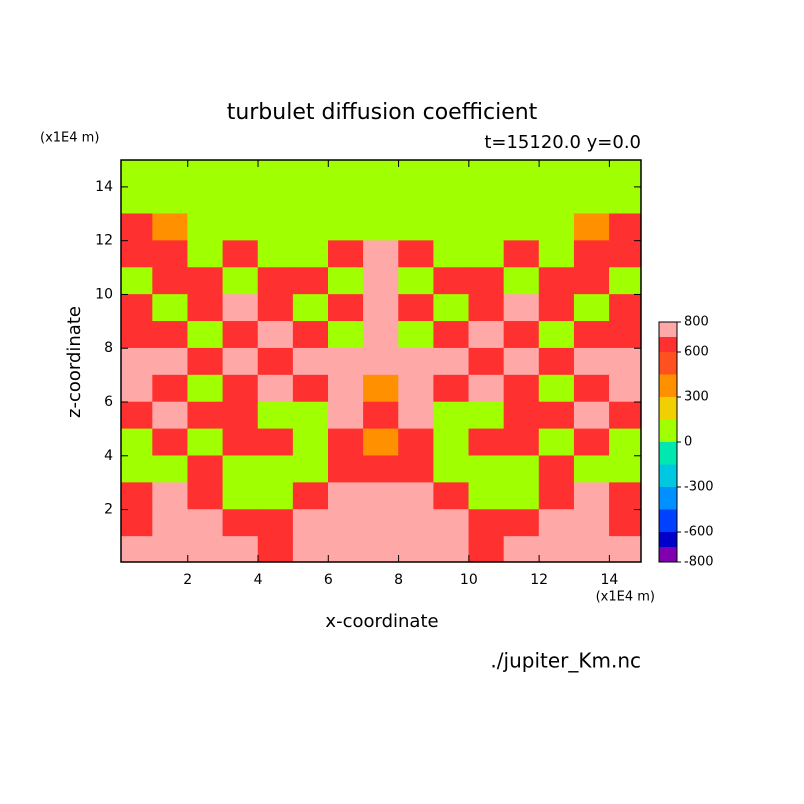  Describe the element at coordinates (381, 621) in the screenshot. I see `x-axis-label: x-coordinate` at that location.